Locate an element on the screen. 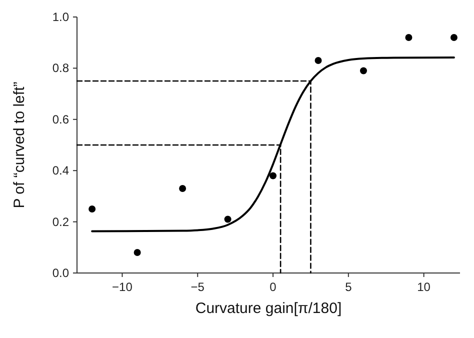 The height and width of the screenshot is (338, 474). y-axis-title: P of “curved to left” is located at coordinates (19, 145).